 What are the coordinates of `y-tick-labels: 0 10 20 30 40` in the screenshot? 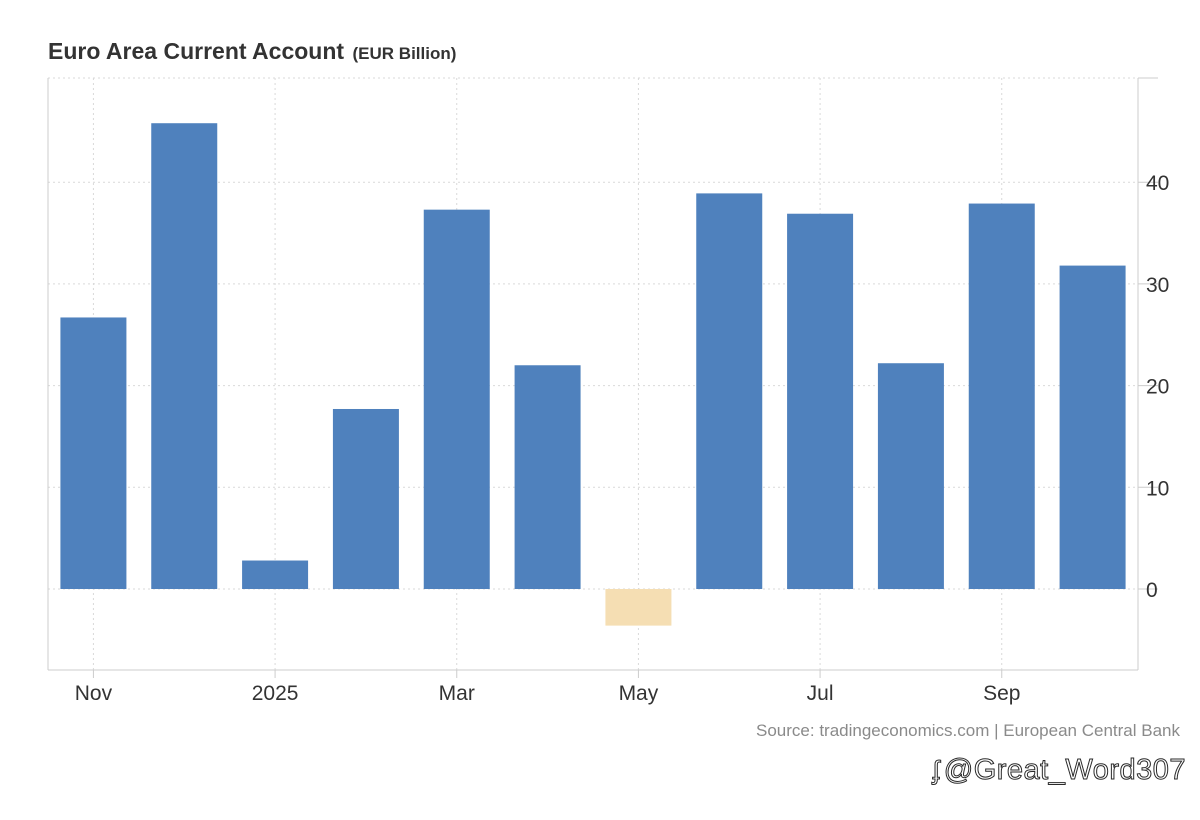 It's located at (1157, 387).